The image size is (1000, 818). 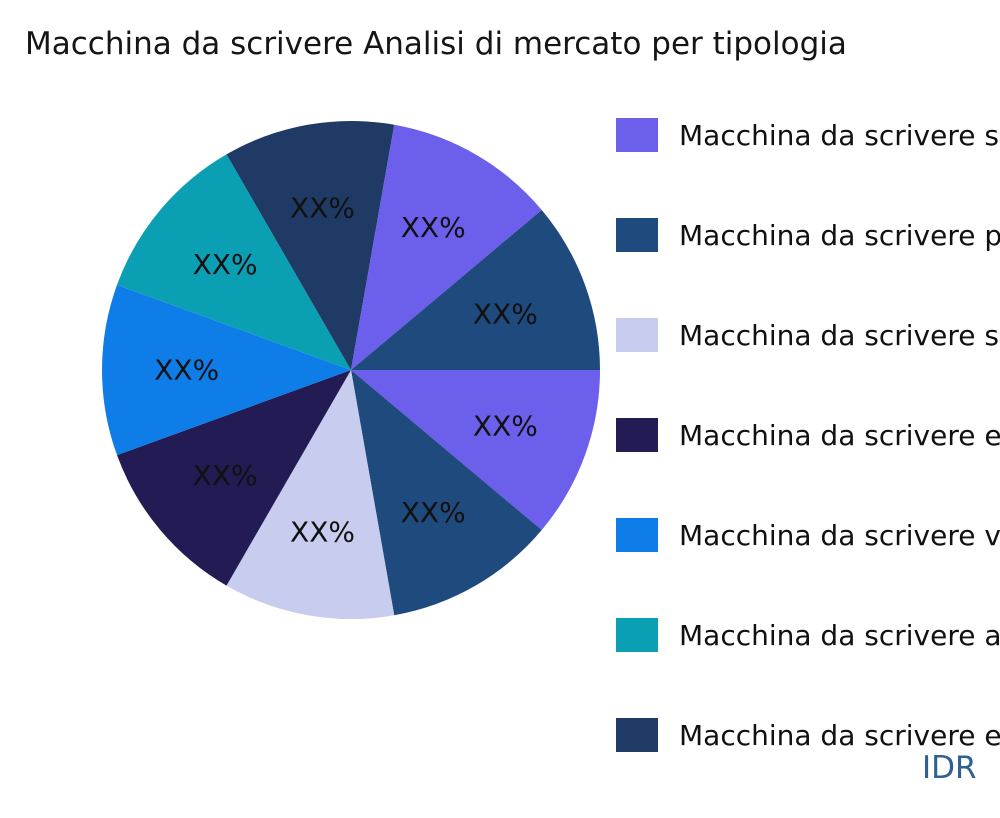 What do you see at coordinates (839, 635) in the screenshot?
I see `legend-label: Macchina da scrivere a` at bounding box center [839, 635].